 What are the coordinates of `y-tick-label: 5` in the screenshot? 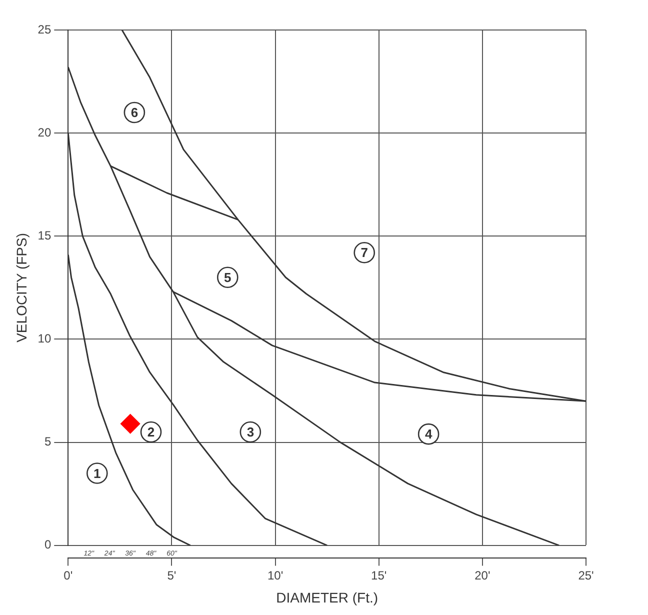 It's located at (48, 441).